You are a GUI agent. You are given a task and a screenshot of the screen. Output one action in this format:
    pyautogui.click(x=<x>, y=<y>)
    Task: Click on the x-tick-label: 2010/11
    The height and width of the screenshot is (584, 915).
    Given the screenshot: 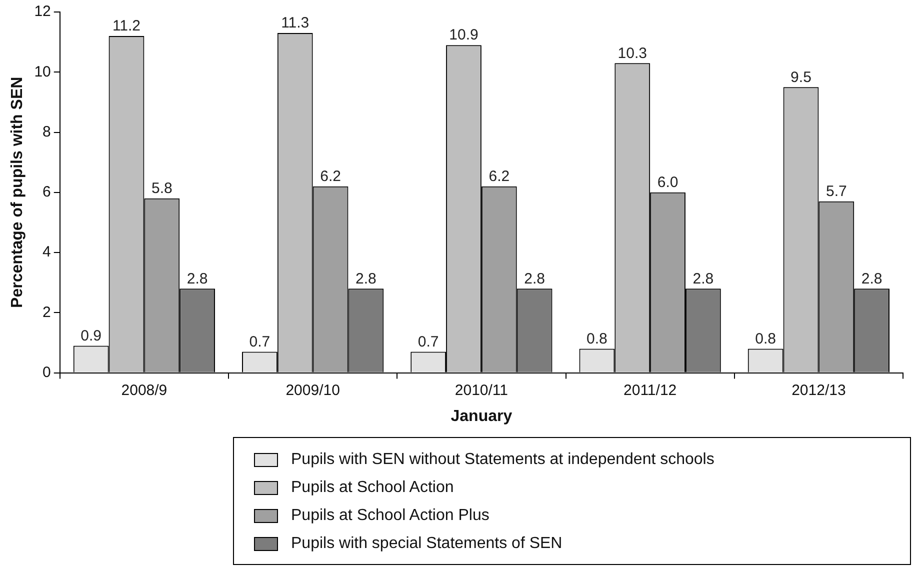 What is the action you would take?
    pyautogui.click(x=481, y=390)
    